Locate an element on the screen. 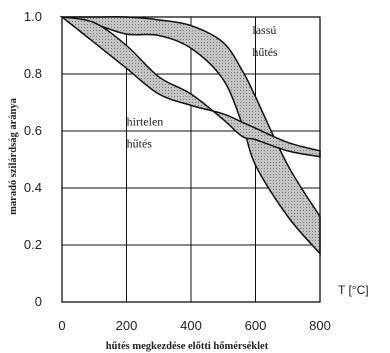 This screenshot has width=390, height=353. y-tick-label-4: 0.8 is located at coordinates (33, 73).